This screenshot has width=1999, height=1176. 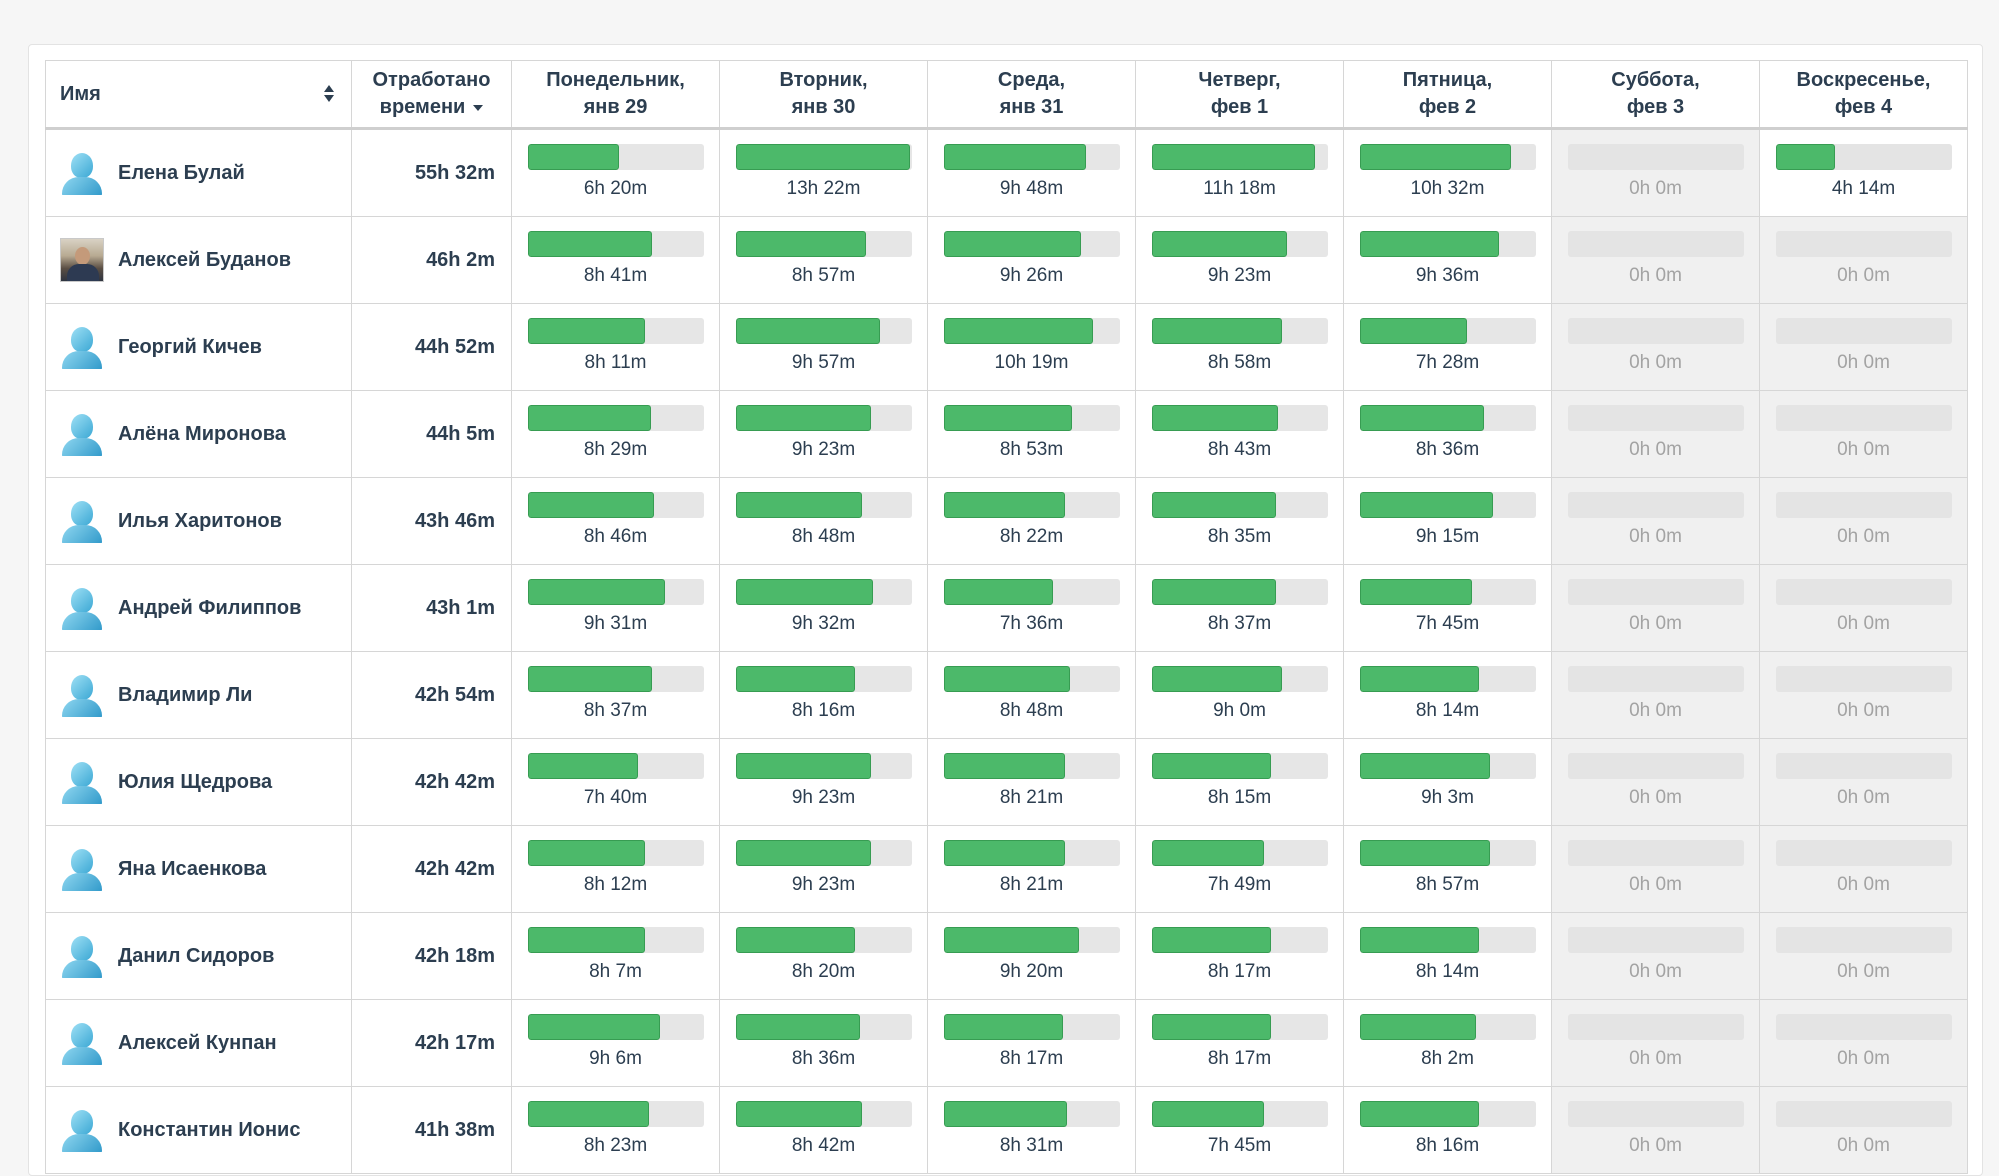 What do you see at coordinates (1447, 362) in the screenshot?
I see `day-duration: 7h 28m` at bounding box center [1447, 362].